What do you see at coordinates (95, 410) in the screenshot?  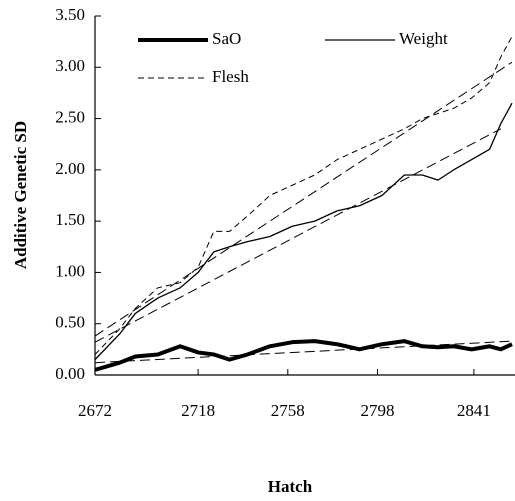 I see `x-tick-label: 2672` at bounding box center [95, 410].